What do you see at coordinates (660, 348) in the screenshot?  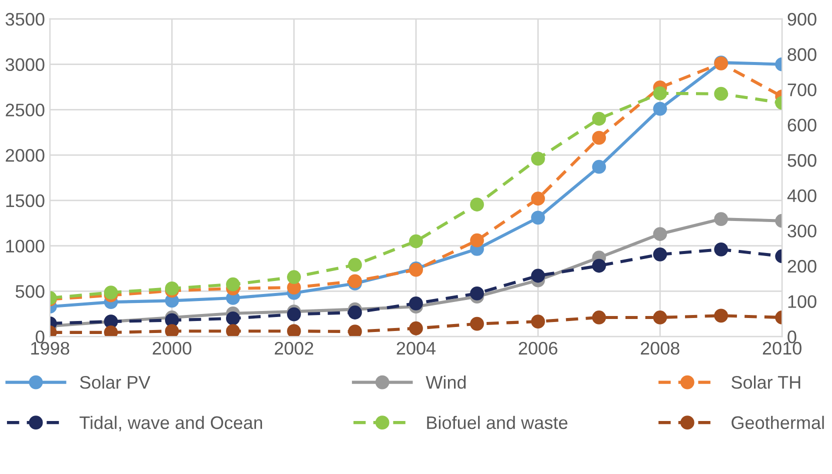 I see `x-tick-label: 2008` at bounding box center [660, 348].